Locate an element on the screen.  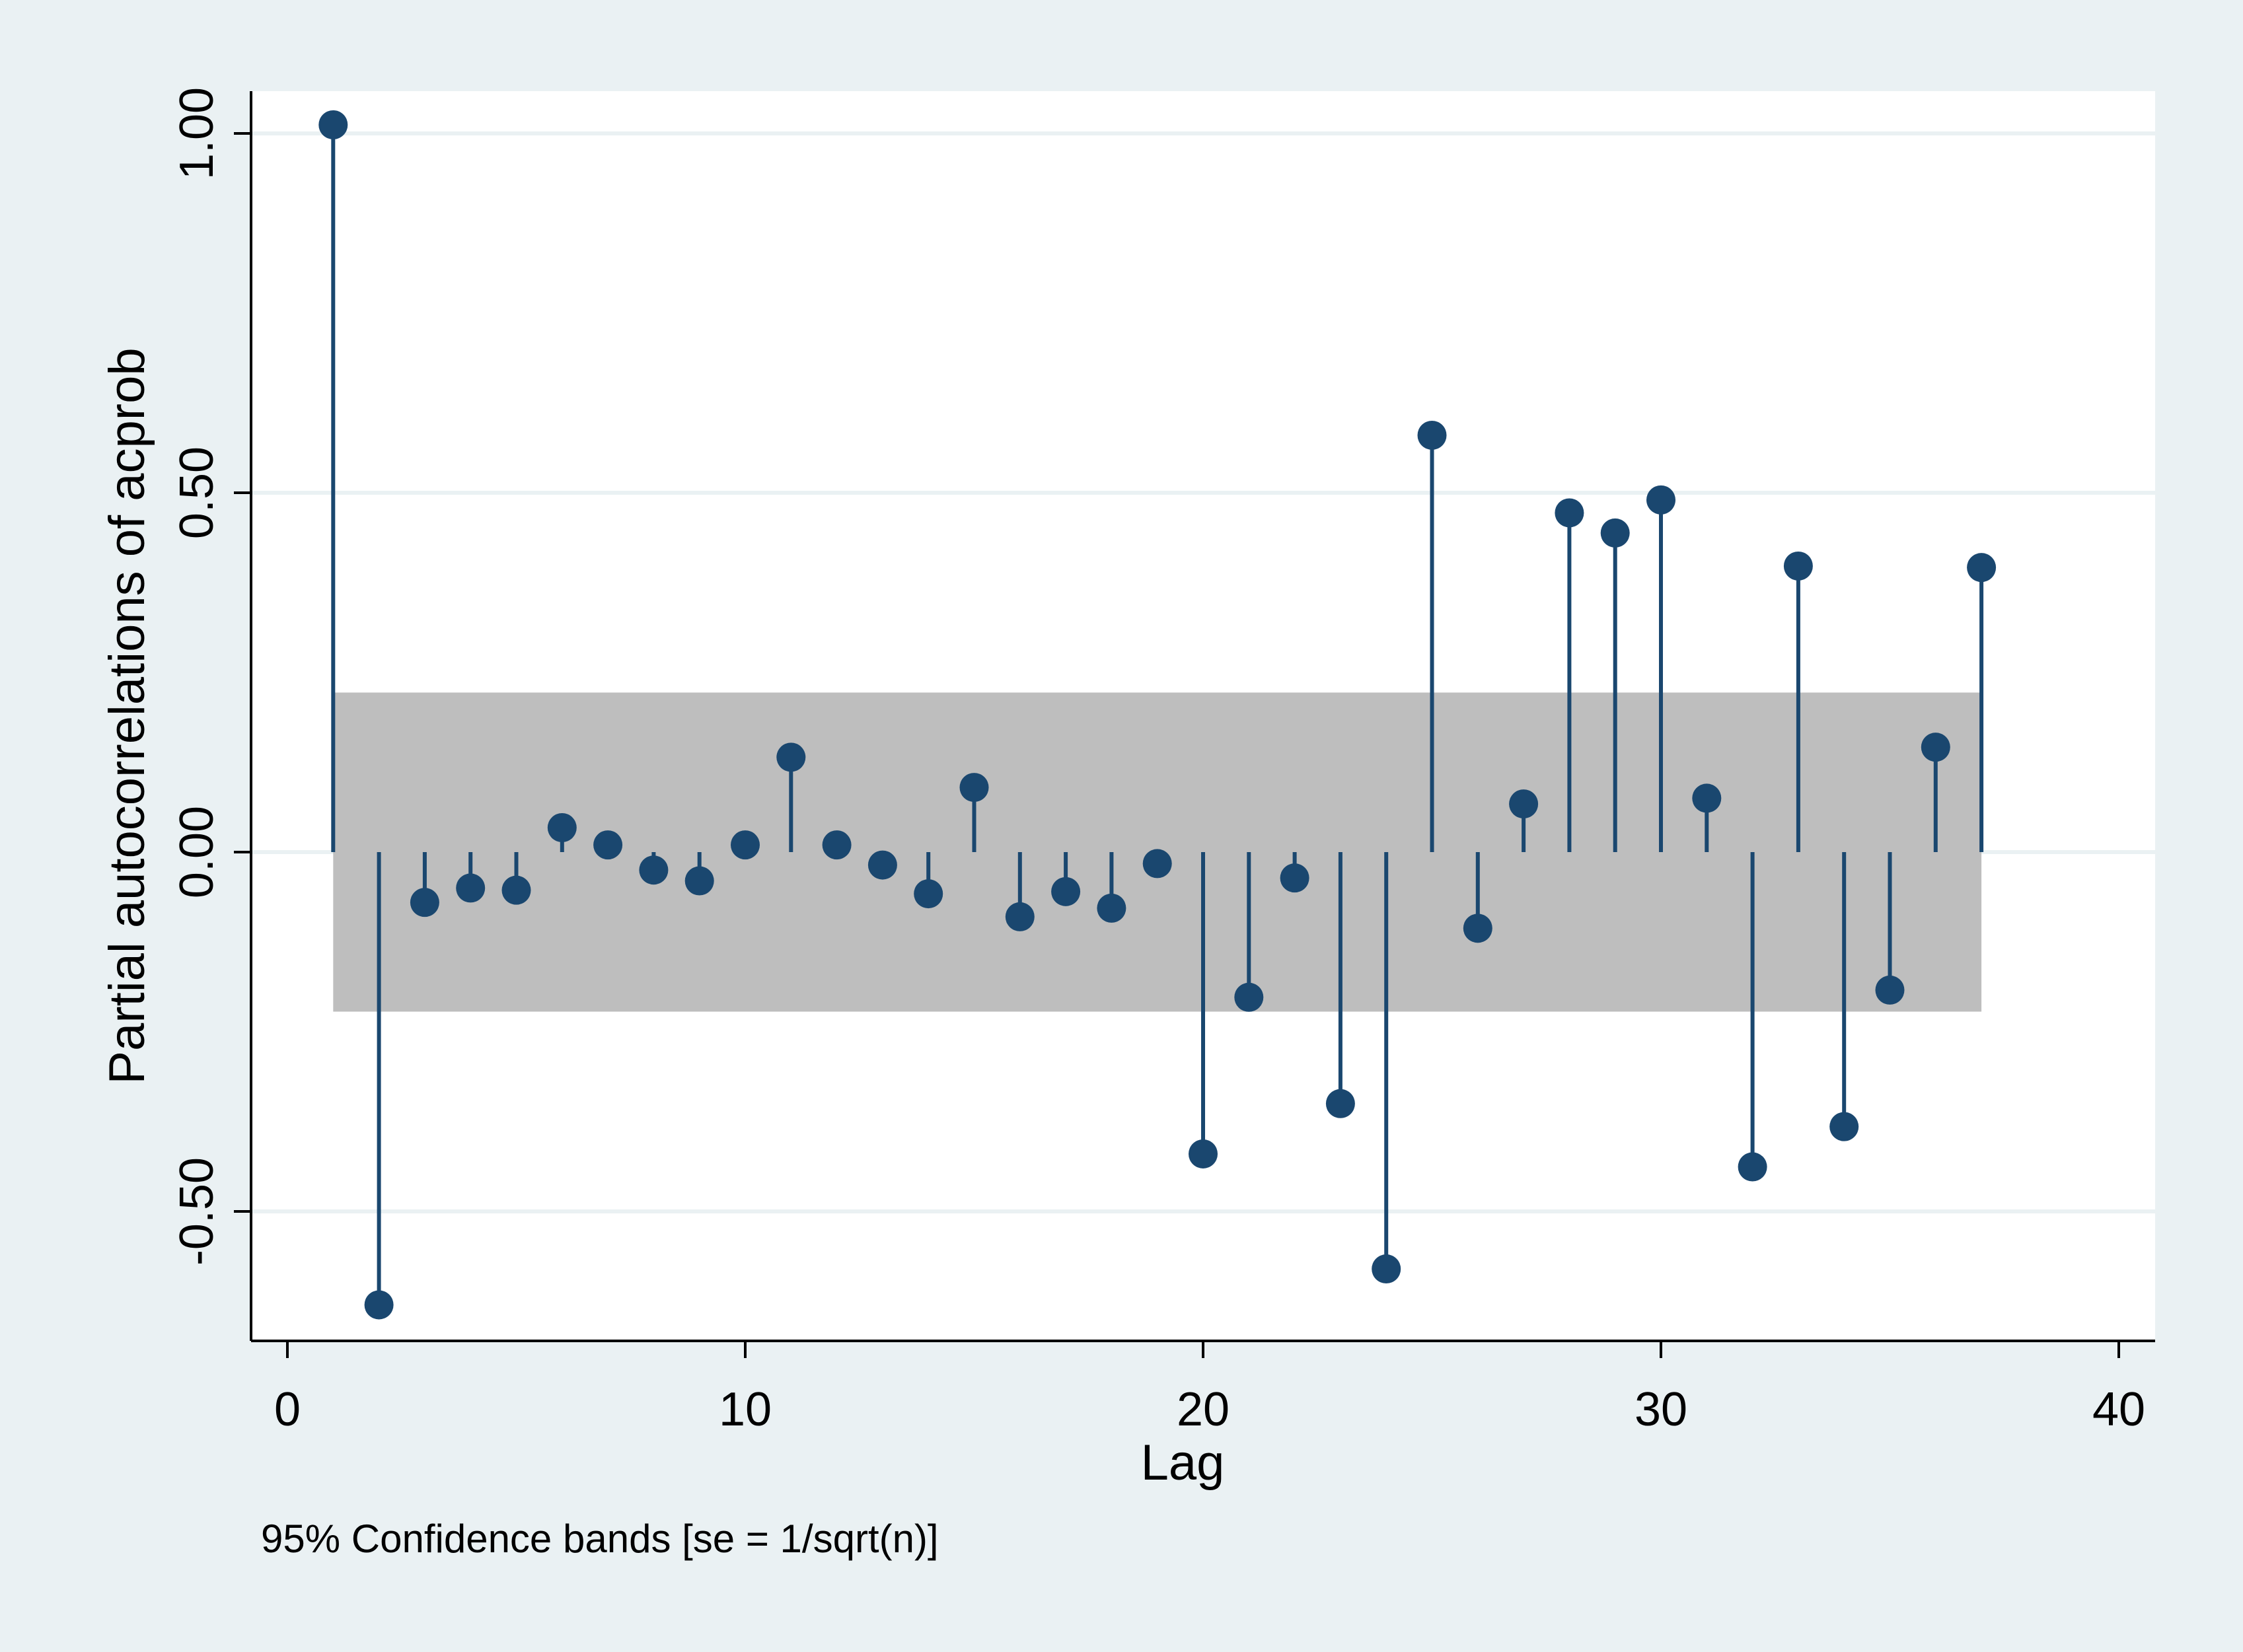
x-tick-label: 40 is located at coordinates (2118, 1409).